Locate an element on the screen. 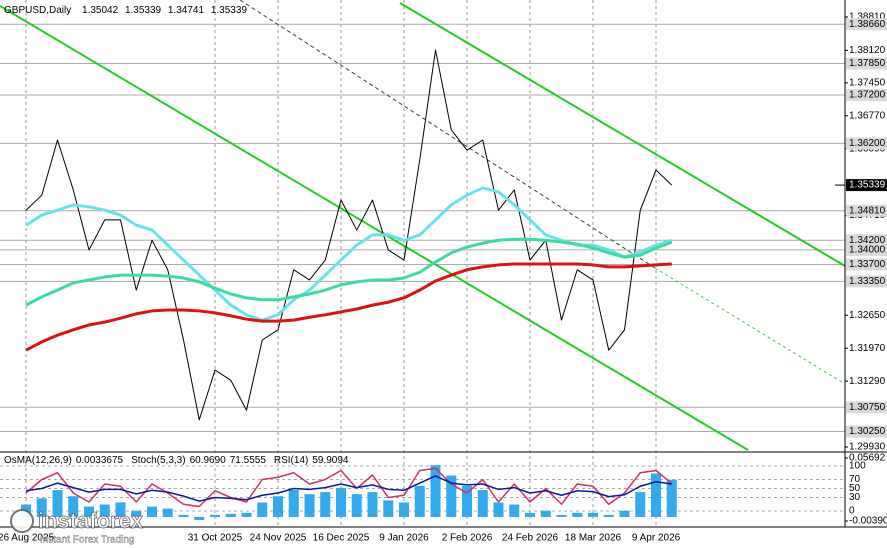 This screenshot has width=887, height=548. y2-tick-label: 0.05692 is located at coordinates (867, 458).